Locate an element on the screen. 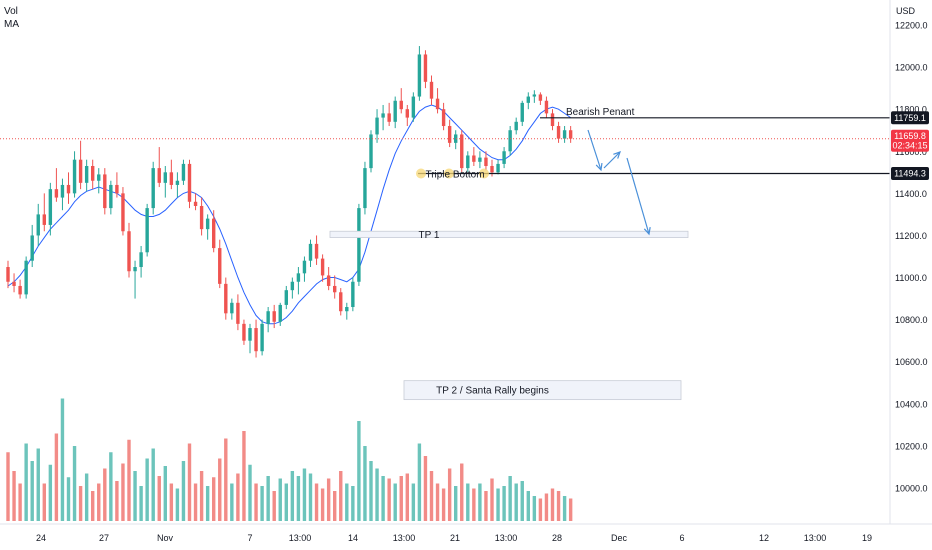 This screenshot has width=932, height=550. x-tick-label: 7 is located at coordinates (249, 538).